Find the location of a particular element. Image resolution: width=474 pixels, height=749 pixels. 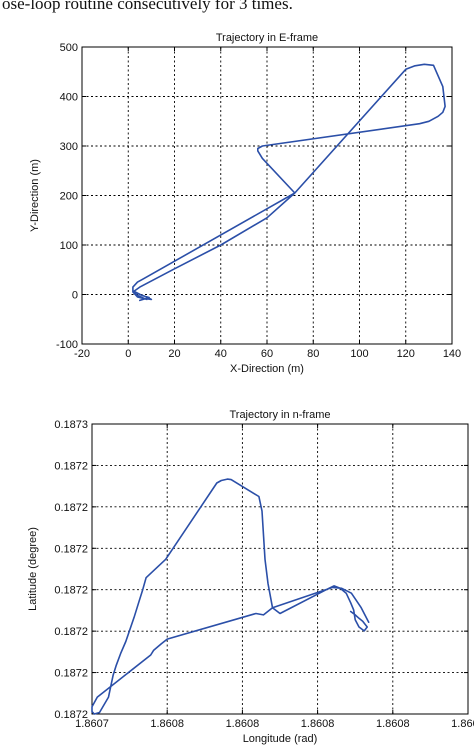

n-y-axis-label: Latitude (degree) is located at coordinates (33, 569).